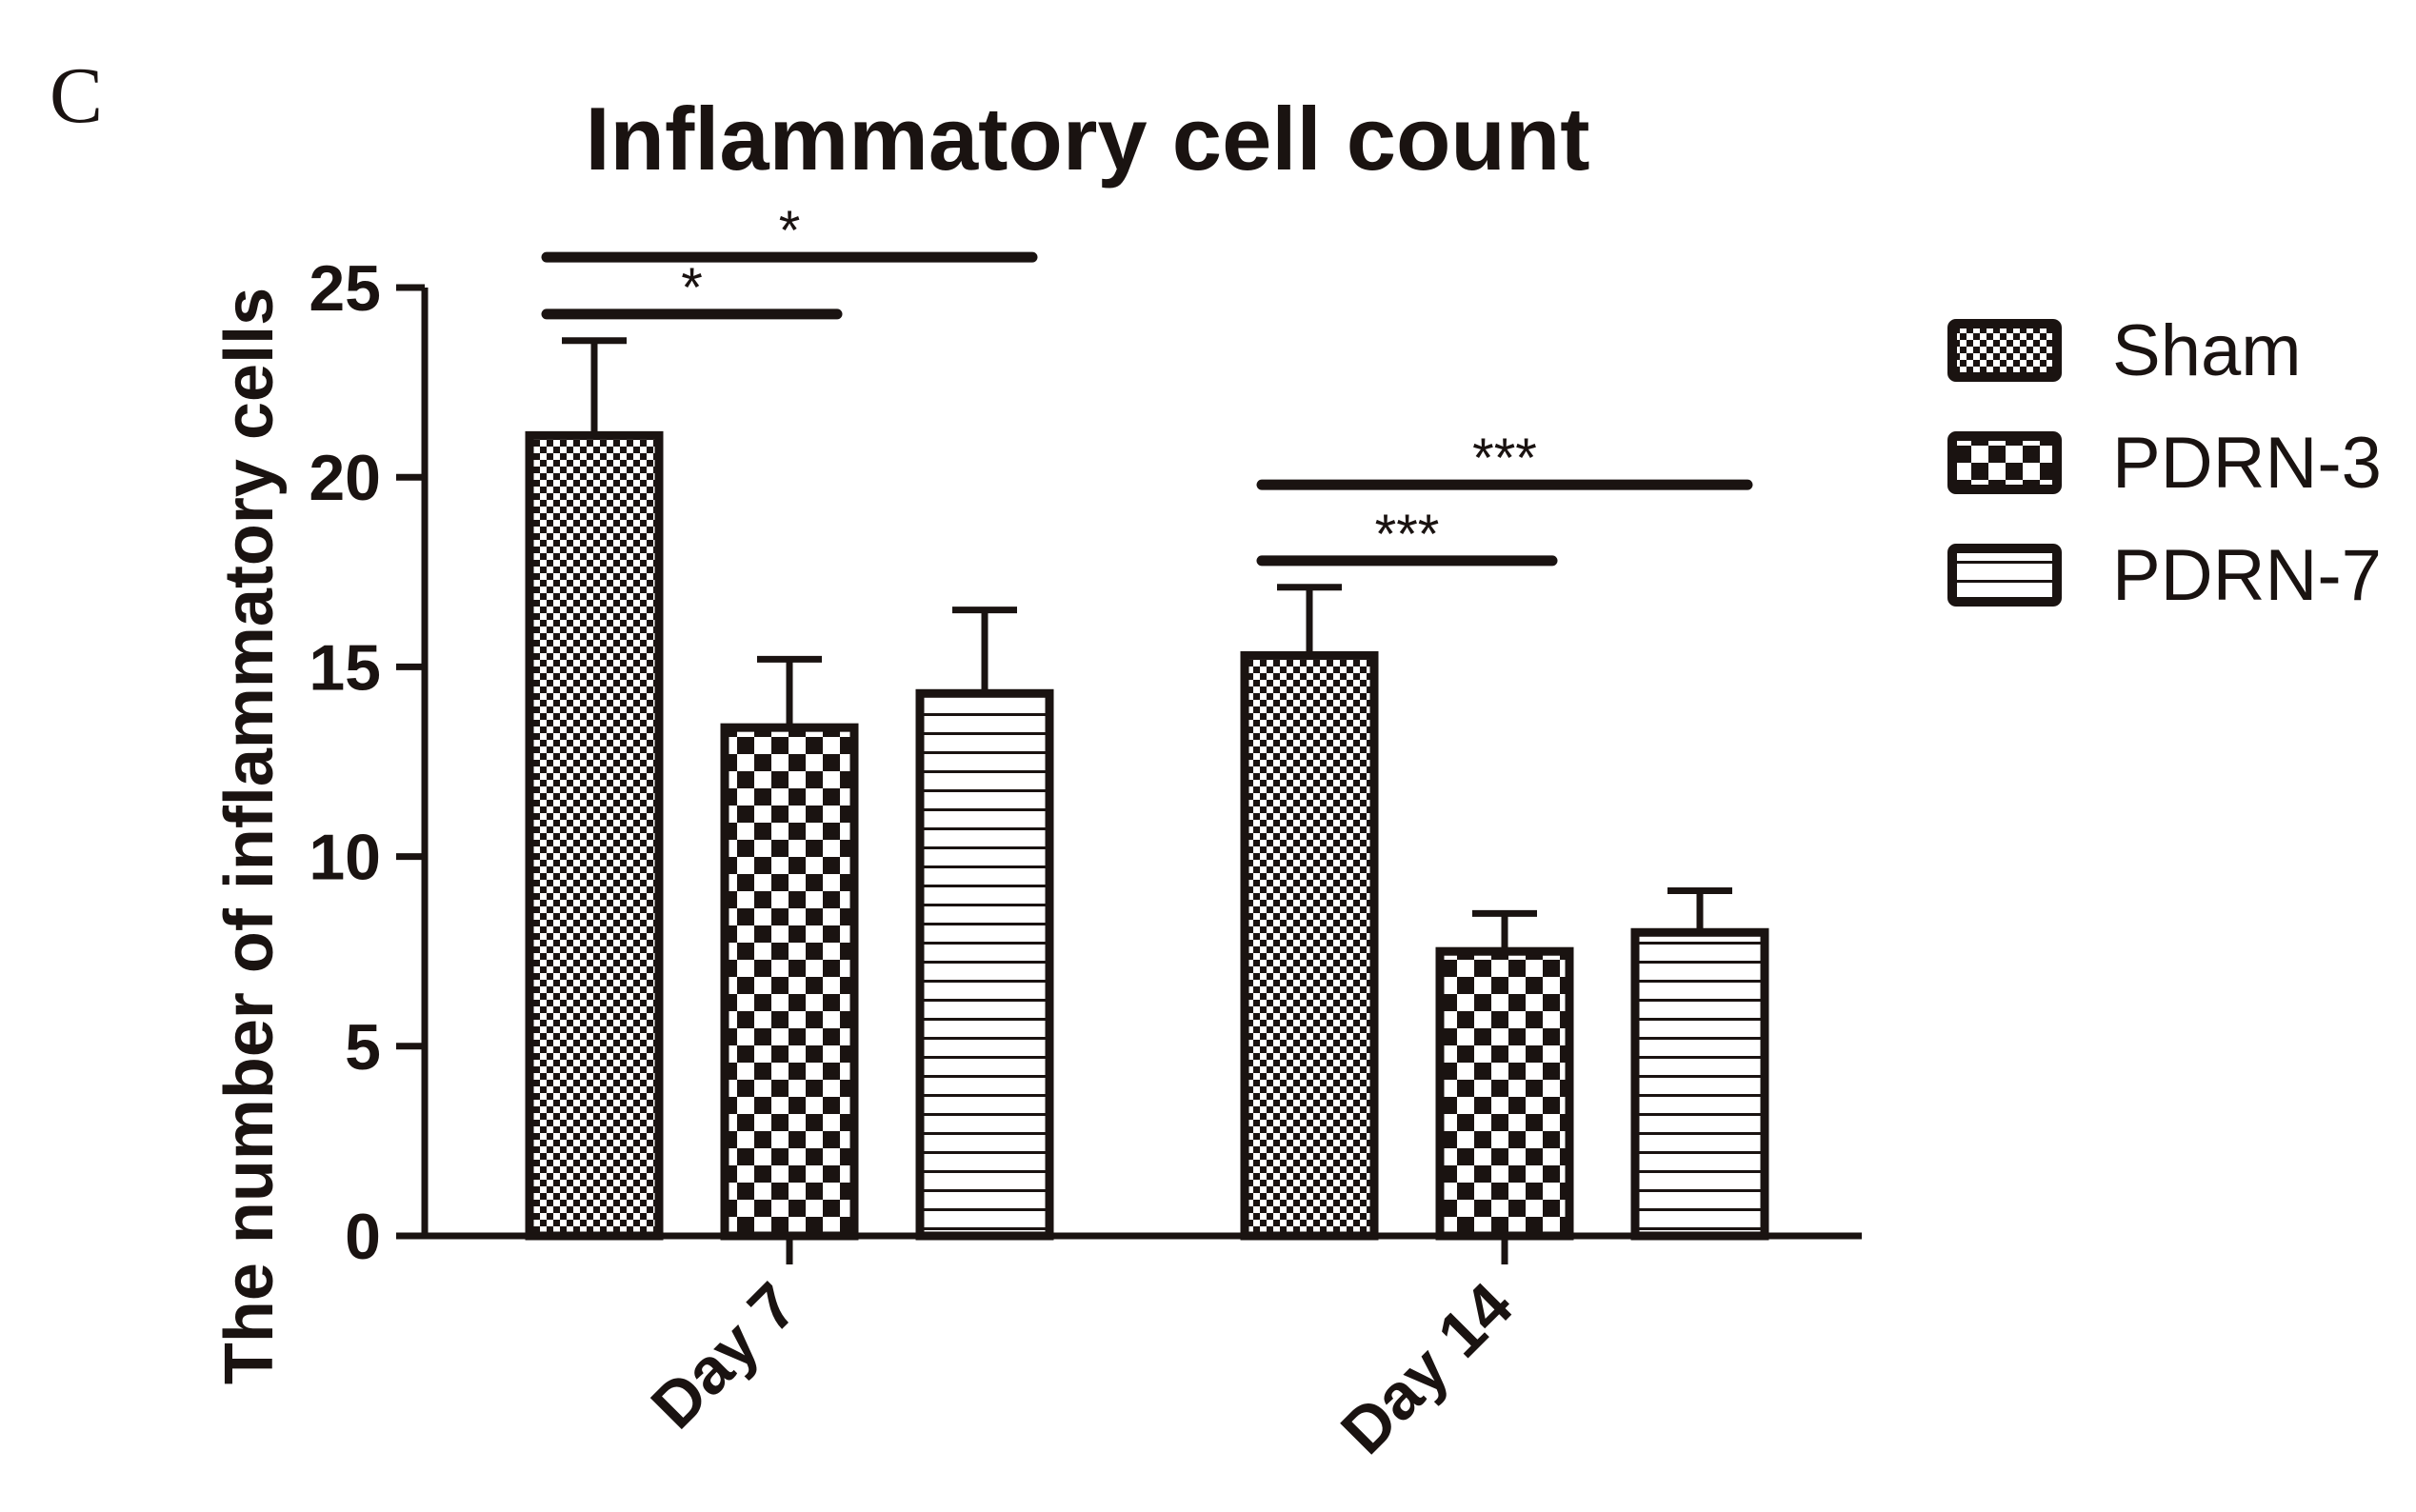  Describe the element at coordinates (1147, 383) in the screenshot. I see `significance-markers: ********` at that location.